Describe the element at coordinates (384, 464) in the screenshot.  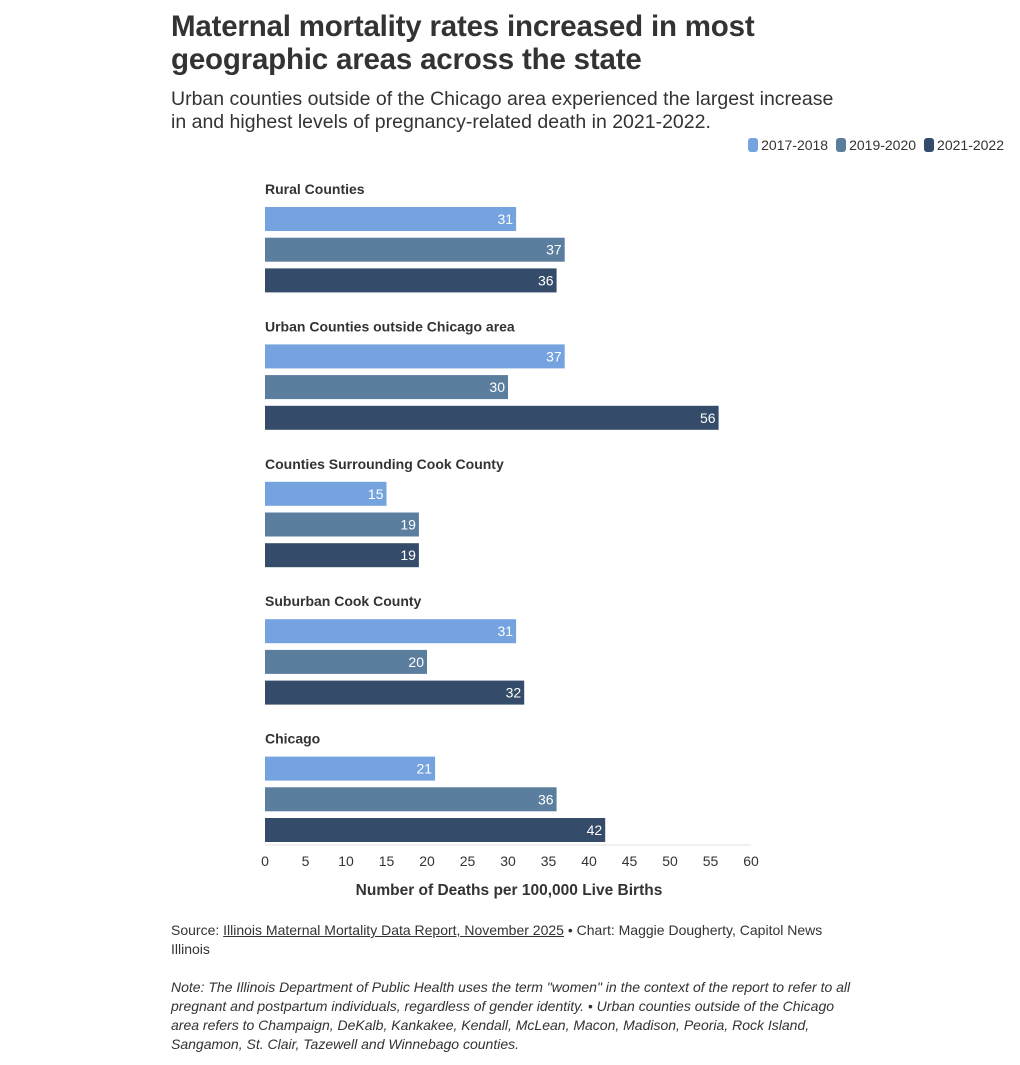
I see `category-label-counties-surrounding-cook: Counties Surrounding Cook County` at that location.